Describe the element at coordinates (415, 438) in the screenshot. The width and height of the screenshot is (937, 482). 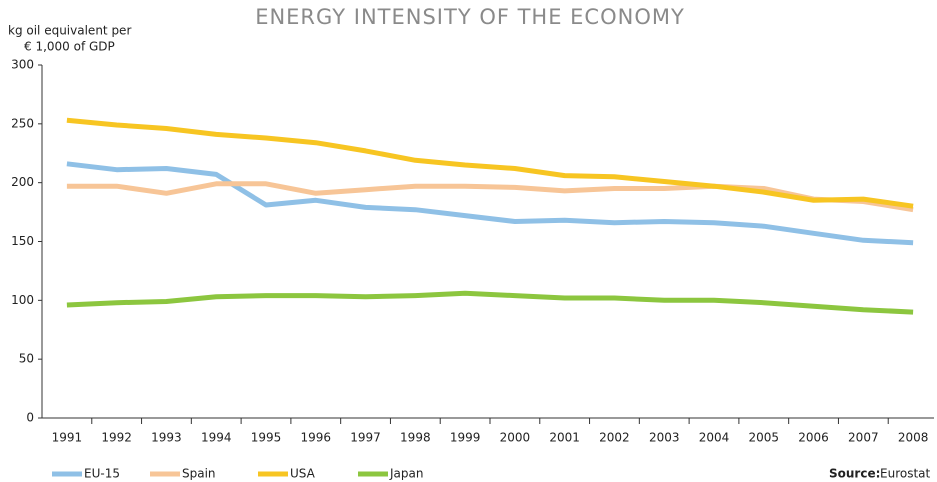
I see `x-tick-label: 1998` at that location.